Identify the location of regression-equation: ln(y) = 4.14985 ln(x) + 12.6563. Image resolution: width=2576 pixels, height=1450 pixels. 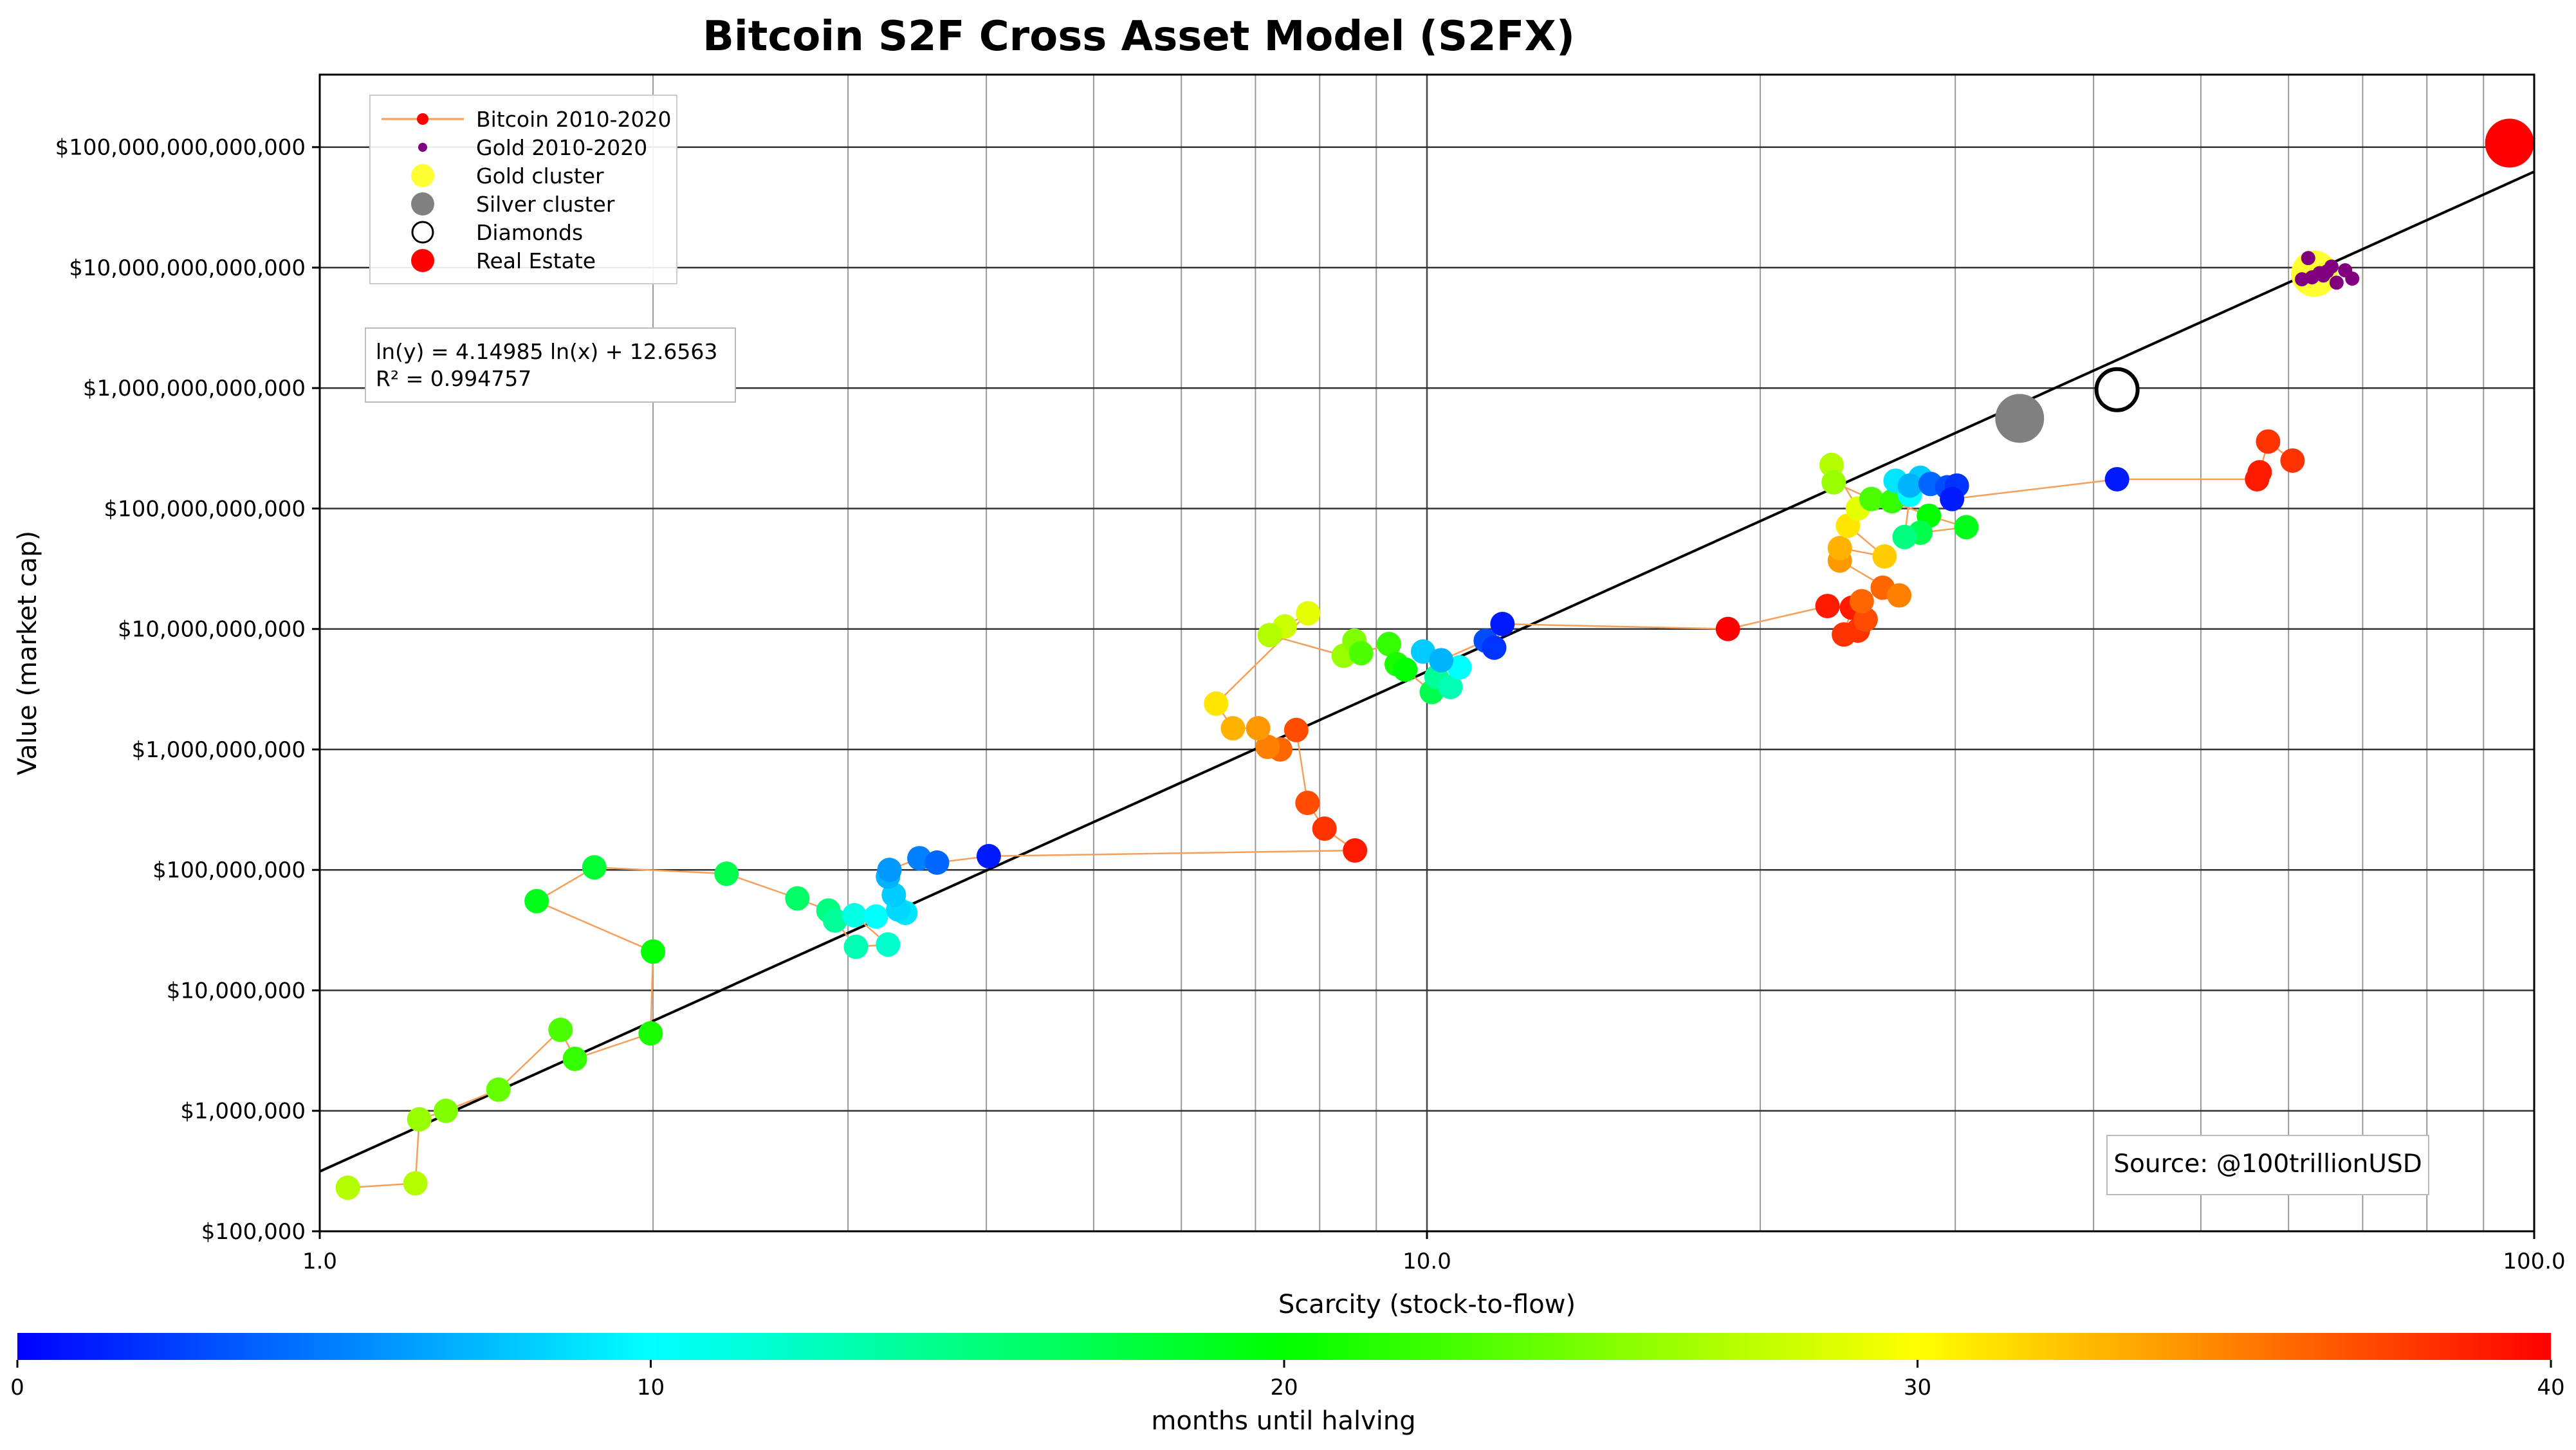
(546, 351).